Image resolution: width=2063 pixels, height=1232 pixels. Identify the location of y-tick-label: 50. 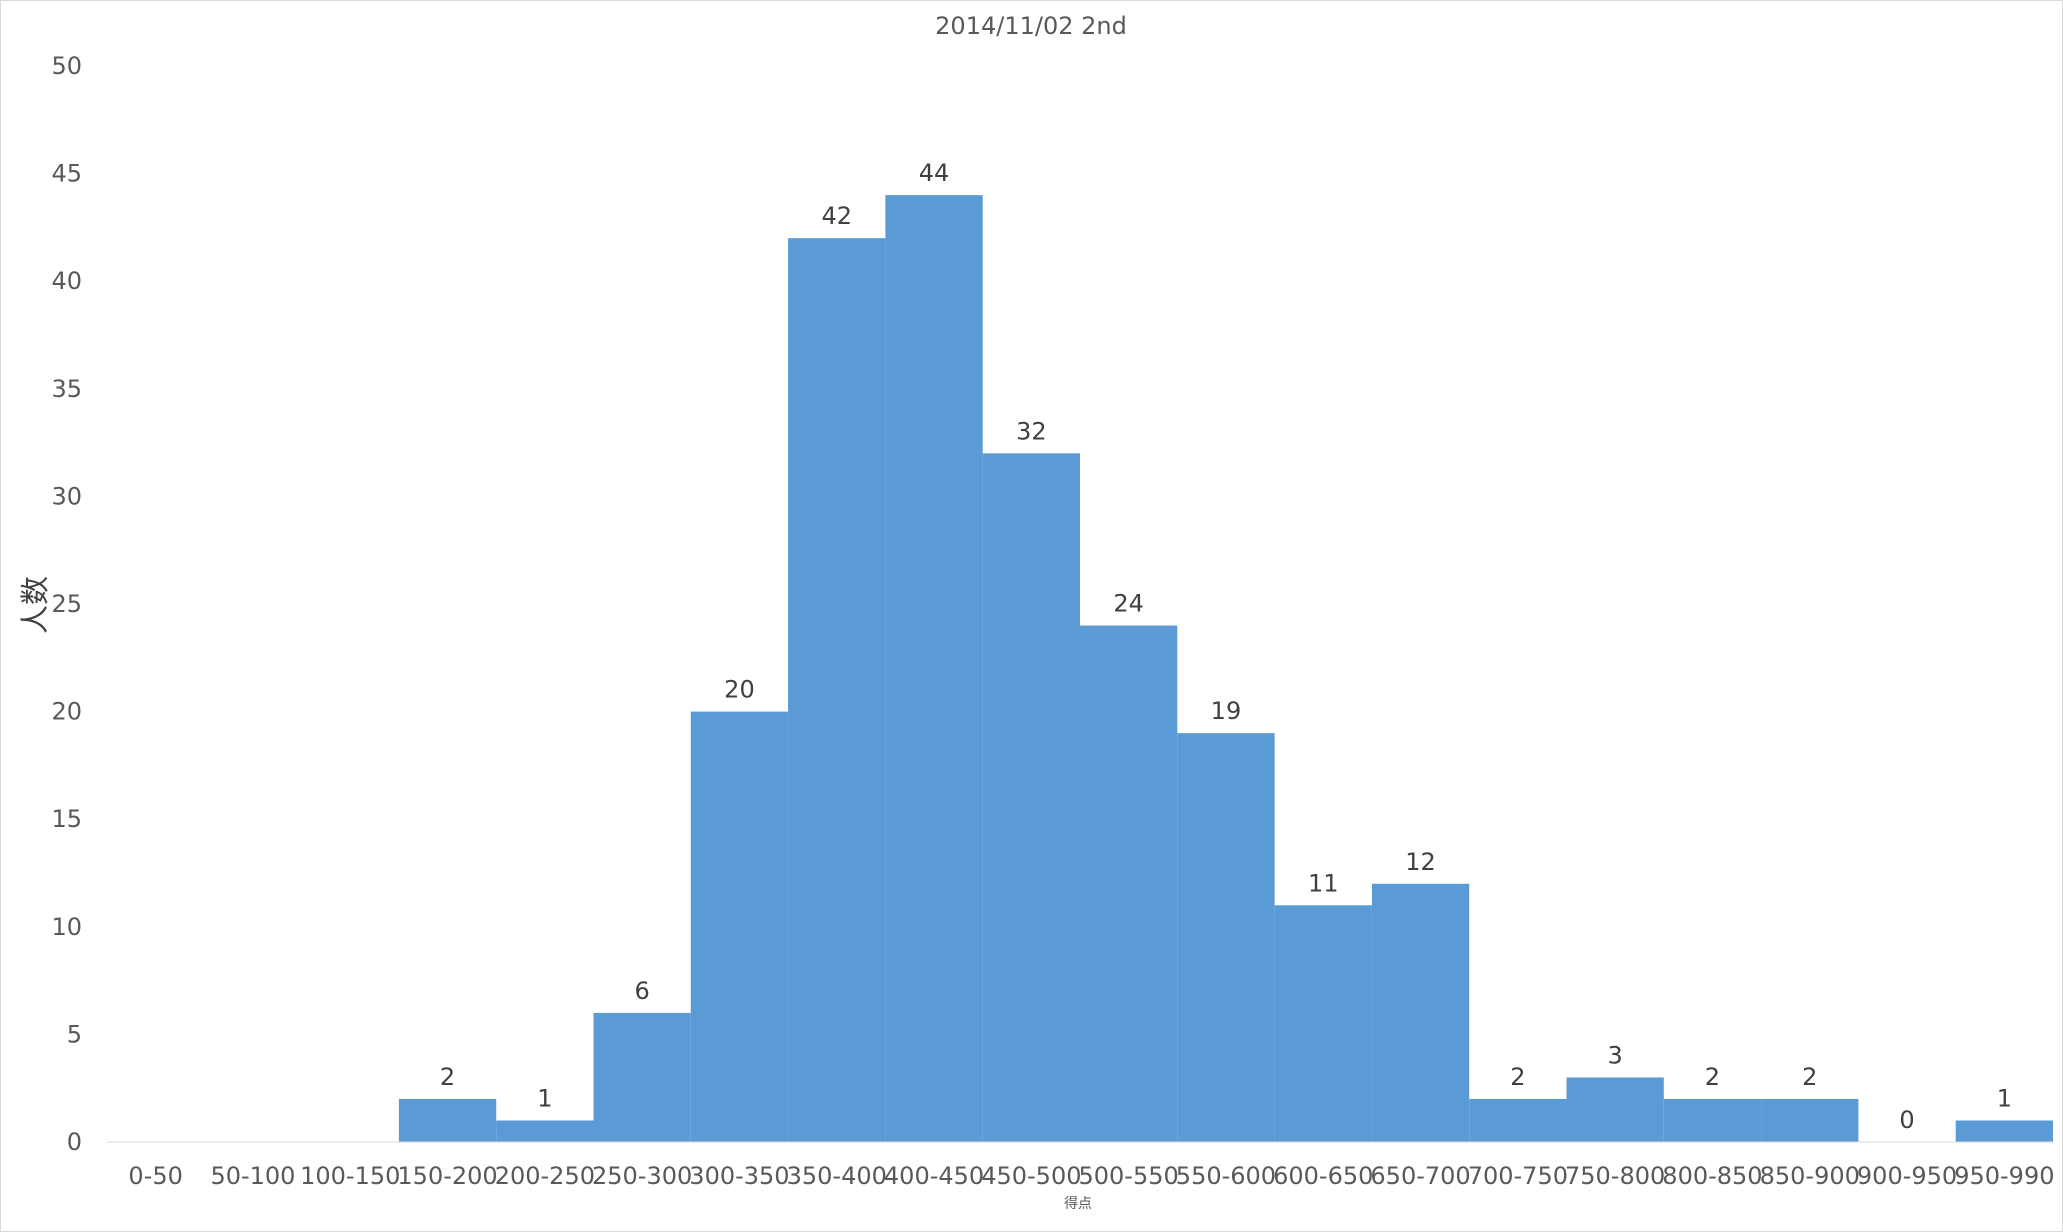
(66, 66).